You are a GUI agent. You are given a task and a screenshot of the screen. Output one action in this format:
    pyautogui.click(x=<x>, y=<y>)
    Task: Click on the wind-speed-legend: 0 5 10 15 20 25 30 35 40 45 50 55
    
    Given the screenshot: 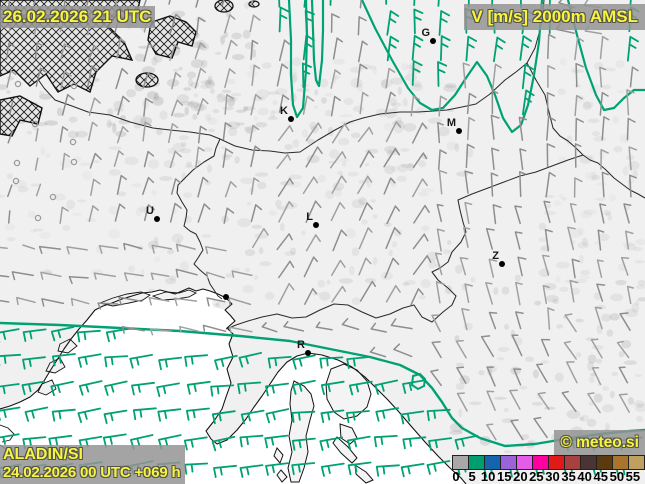 What is the action you would take?
    pyautogui.click(x=548, y=469)
    